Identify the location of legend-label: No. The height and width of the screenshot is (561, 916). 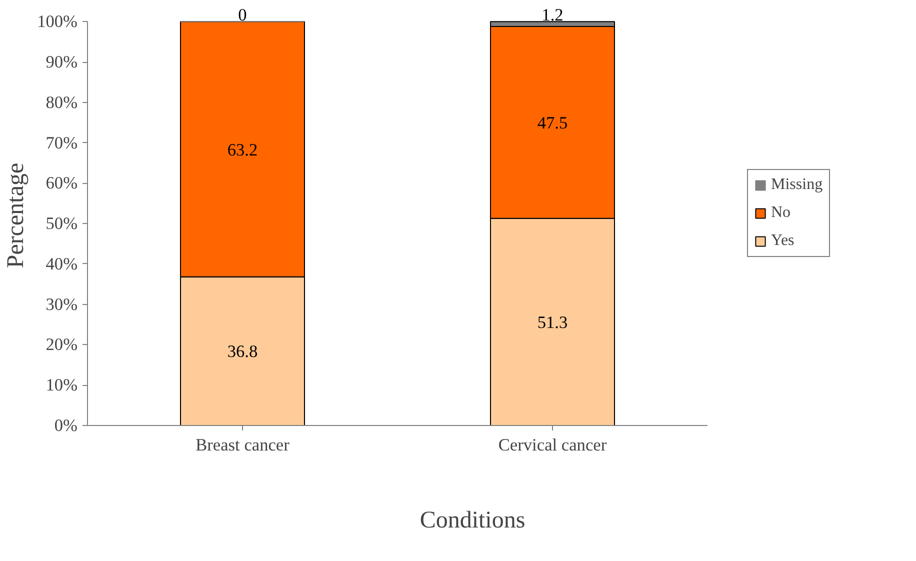
(781, 213).